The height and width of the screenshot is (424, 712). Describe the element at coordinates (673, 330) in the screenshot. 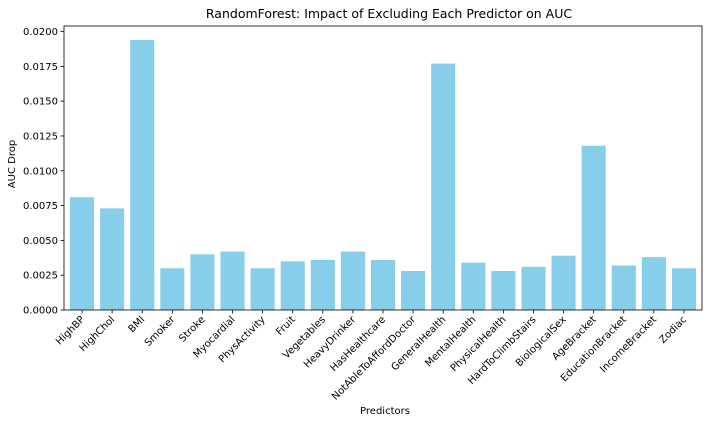

I see `x-tick-label: Zodiac` at that location.